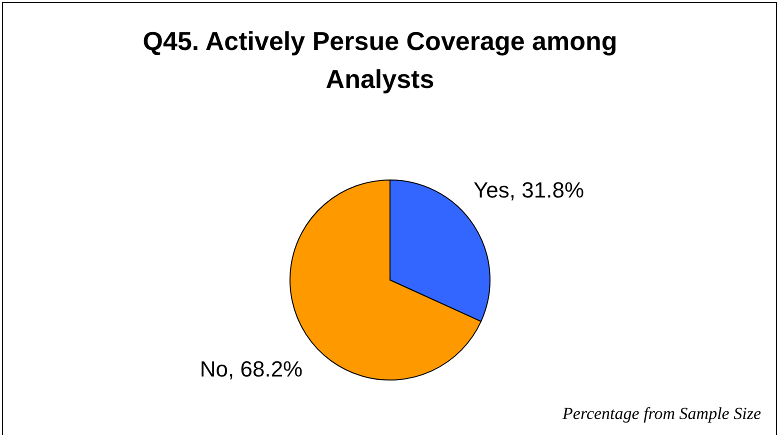 The width and height of the screenshot is (783, 435). Describe the element at coordinates (529, 190) in the screenshot. I see `slice-label: Yes, 31.8%` at that location.